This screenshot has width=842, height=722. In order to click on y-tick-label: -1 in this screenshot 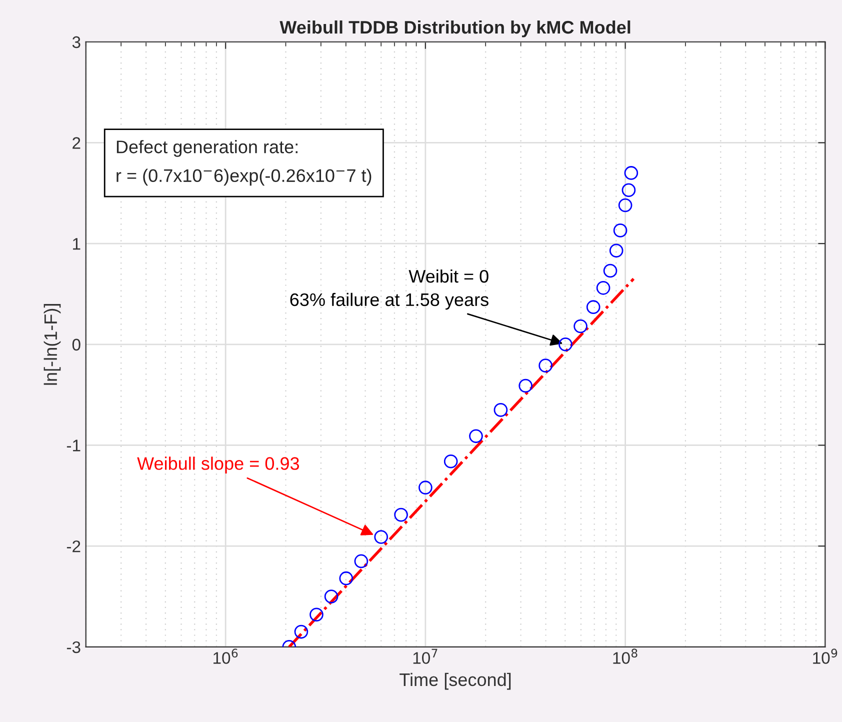, I will do `click(73, 446)`.